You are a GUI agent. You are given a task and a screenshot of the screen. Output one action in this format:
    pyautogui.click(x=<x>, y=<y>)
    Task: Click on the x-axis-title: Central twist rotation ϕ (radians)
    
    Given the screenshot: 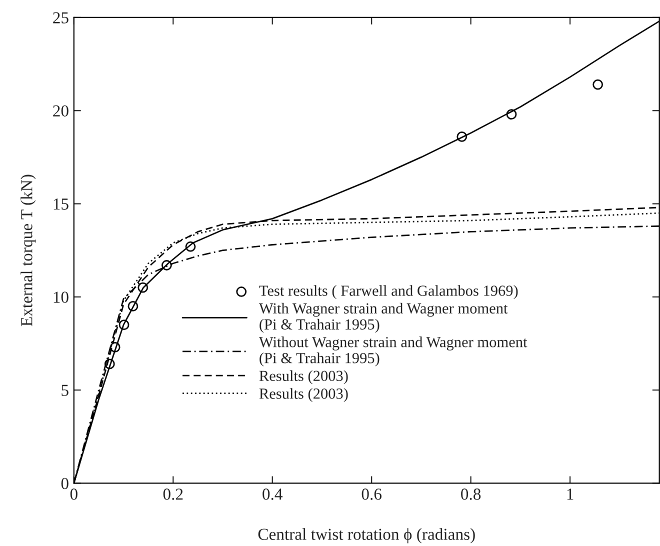 What is the action you would take?
    pyautogui.click(x=366, y=536)
    